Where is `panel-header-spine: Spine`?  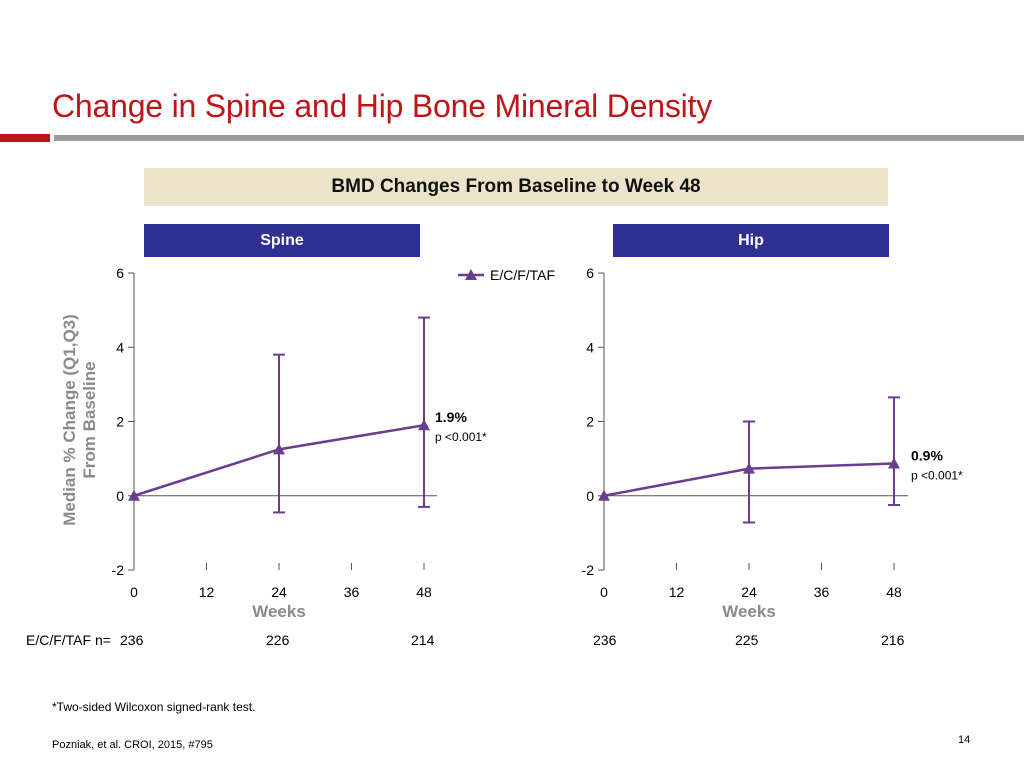 panel-header-spine: Spine is located at coordinates (282, 240).